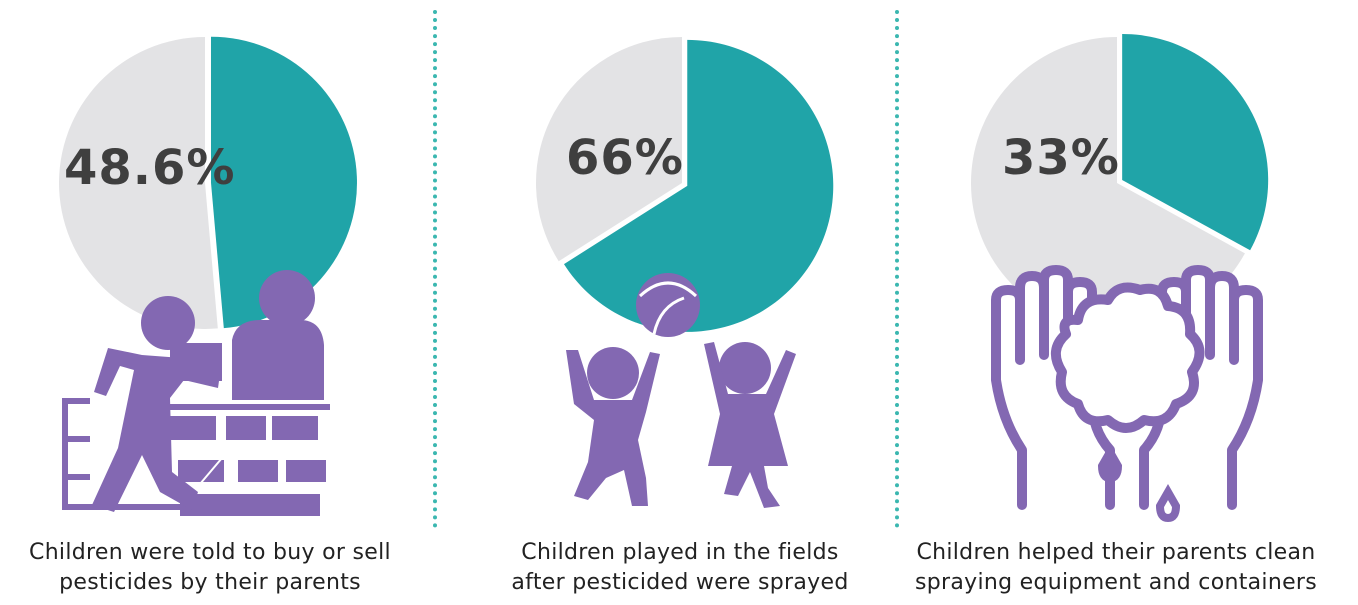  I want to click on pie-value-label-2: 66%, so click(625, 158).